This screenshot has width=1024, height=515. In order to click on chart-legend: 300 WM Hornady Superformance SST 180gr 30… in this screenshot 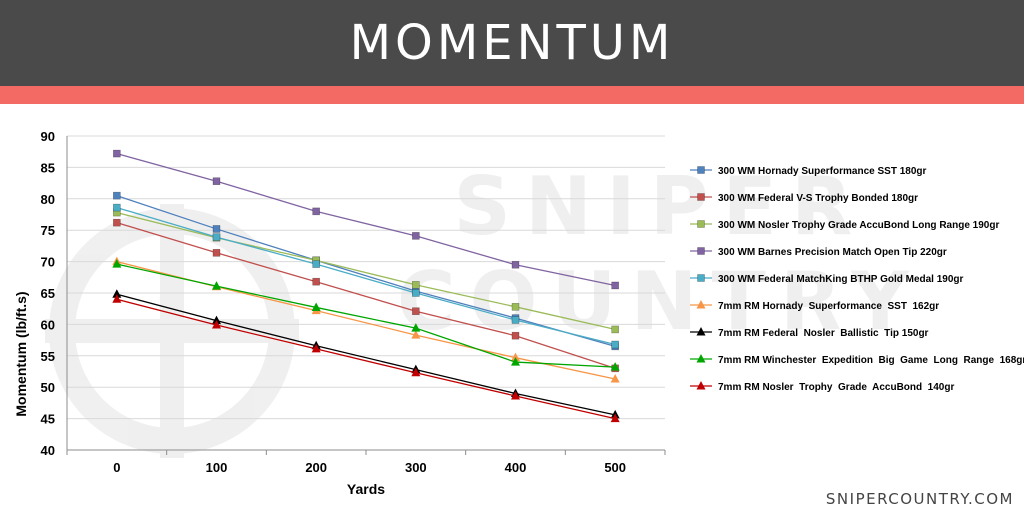, I will do `click(857, 279)`.